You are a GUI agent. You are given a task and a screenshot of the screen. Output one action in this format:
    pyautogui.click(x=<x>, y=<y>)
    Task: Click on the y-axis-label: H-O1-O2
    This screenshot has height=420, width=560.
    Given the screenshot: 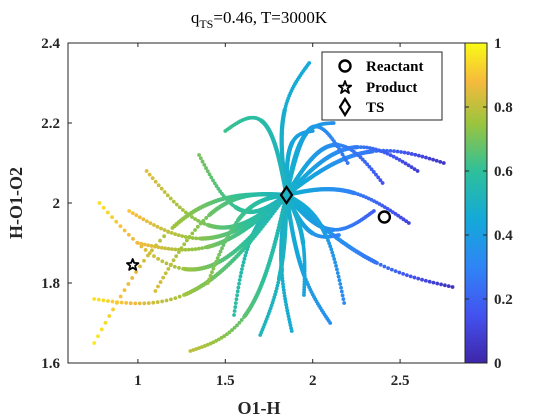 What is the action you would take?
    pyautogui.click(x=16, y=203)
    